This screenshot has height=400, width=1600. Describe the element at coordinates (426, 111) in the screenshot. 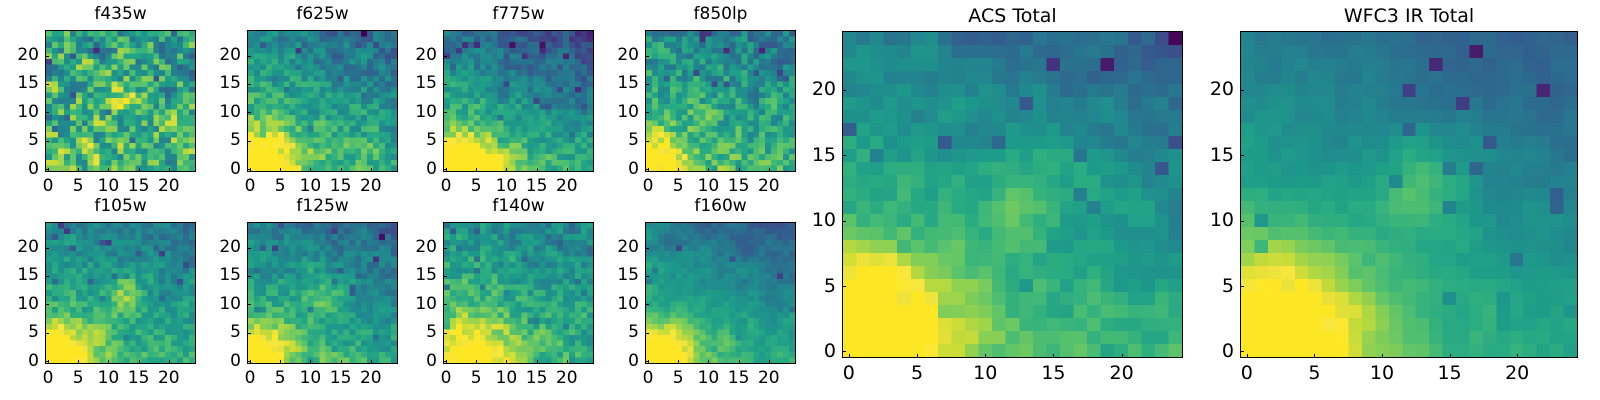

I see `y-tick-label-f775w: 10` at that location.